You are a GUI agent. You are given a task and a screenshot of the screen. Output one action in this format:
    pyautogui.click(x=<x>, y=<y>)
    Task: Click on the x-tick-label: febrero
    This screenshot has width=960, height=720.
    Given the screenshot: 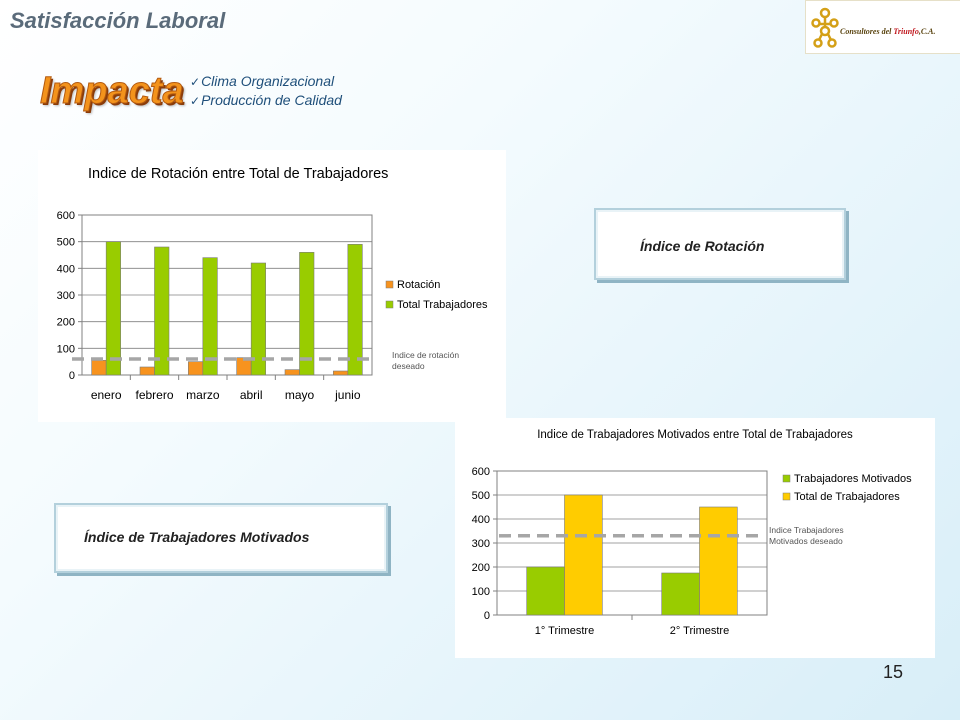 What is the action you would take?
    pyautogui.click(x=154, y=395)
    